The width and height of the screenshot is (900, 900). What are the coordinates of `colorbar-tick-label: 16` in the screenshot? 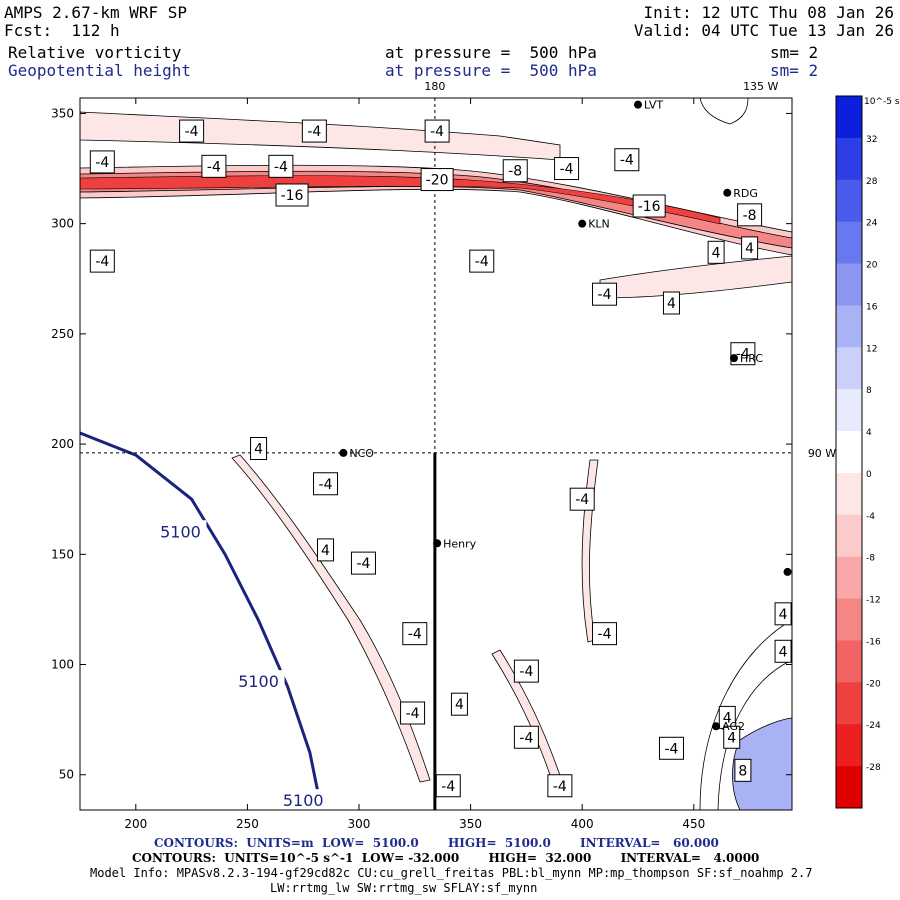 It's located at (872, 307).